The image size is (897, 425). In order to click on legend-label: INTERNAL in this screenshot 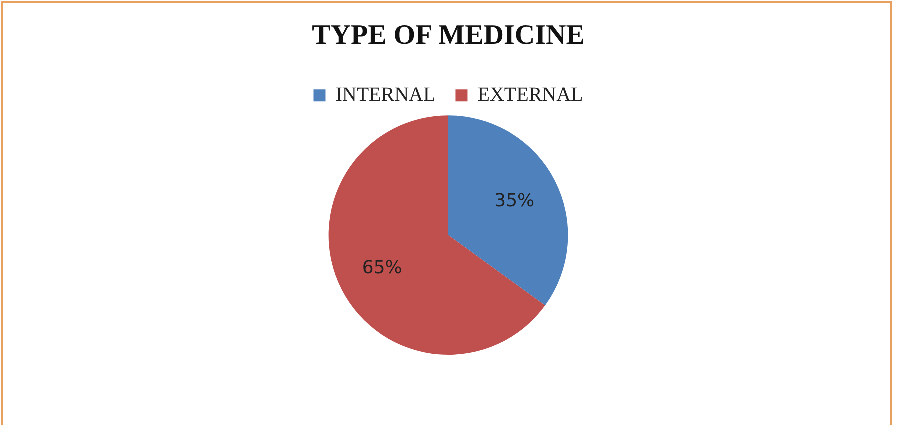, I will do `click(386, 95)`.